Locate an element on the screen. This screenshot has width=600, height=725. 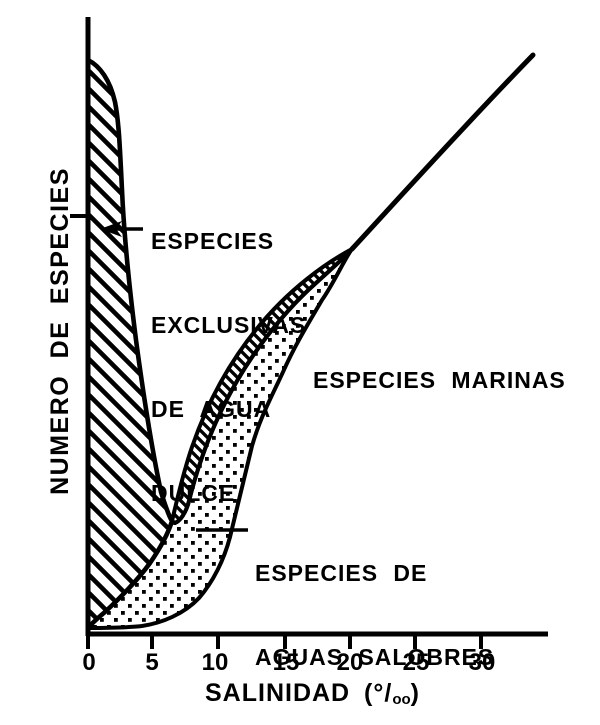
x-axis-label-prefix: SALINIDAD (°/ is located at coordinates (299, 693).